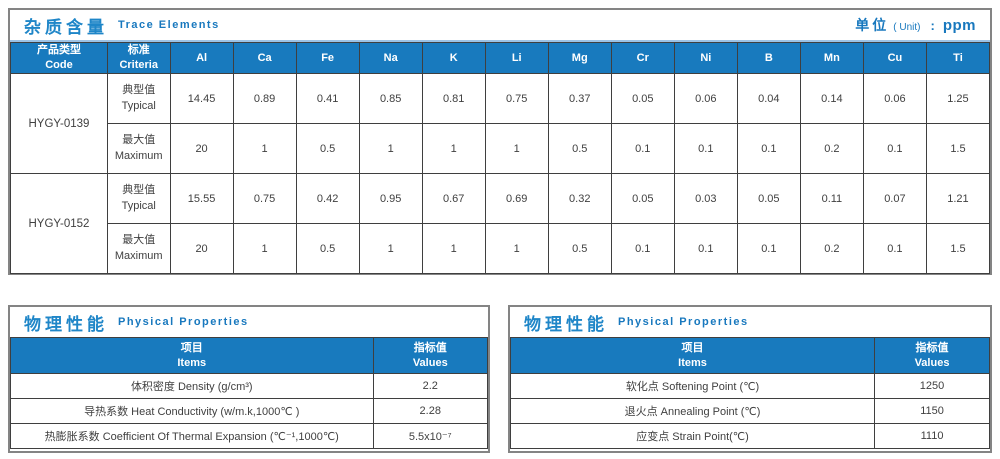 The image size is (1000, 459). I want to click on column-header-code-en: Code, so click(59, 65).